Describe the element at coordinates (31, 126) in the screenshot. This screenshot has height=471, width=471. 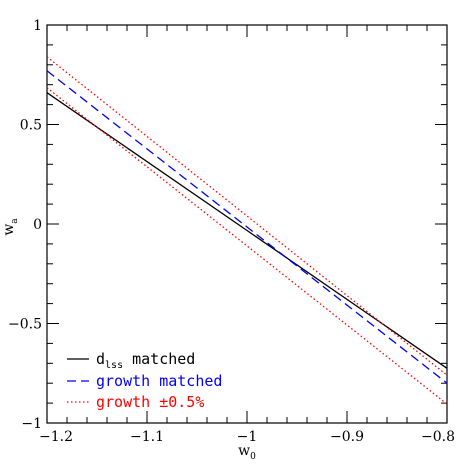
I see `y-tick-label: 0.5` at that location.